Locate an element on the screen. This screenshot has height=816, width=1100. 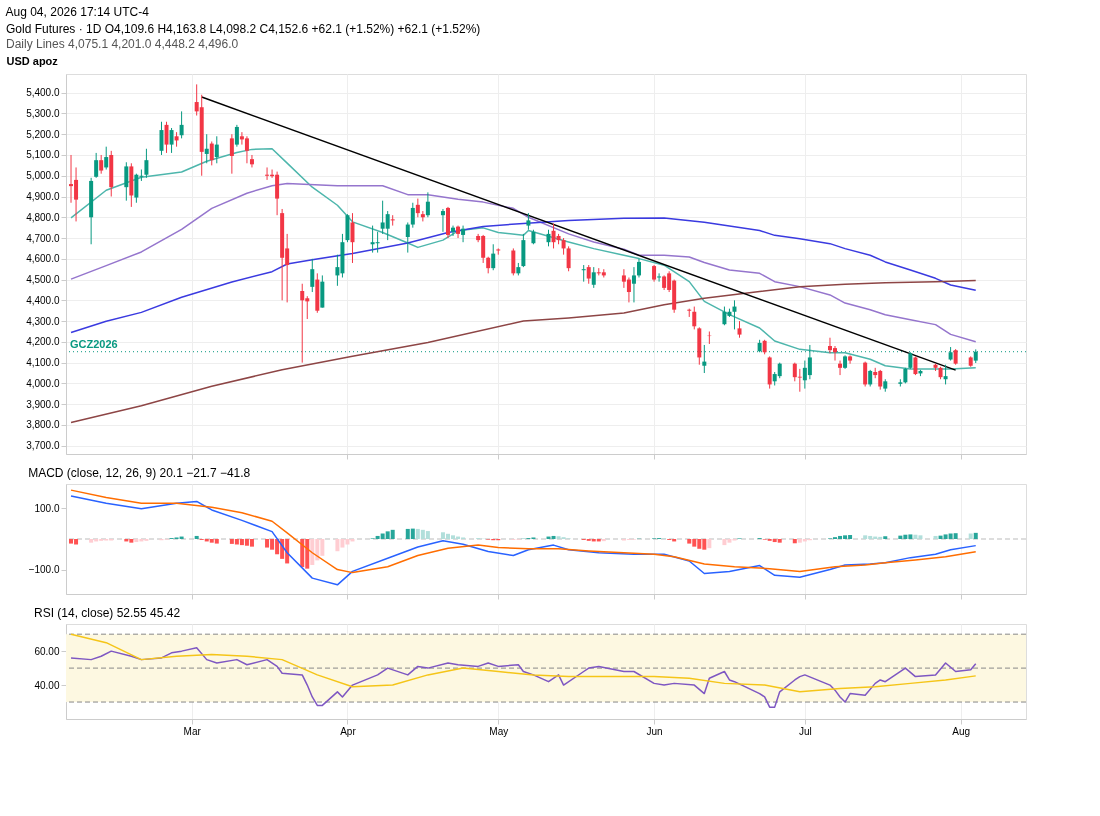
y-tick-label: 3,800.0 is located at coordinates (43, 425).